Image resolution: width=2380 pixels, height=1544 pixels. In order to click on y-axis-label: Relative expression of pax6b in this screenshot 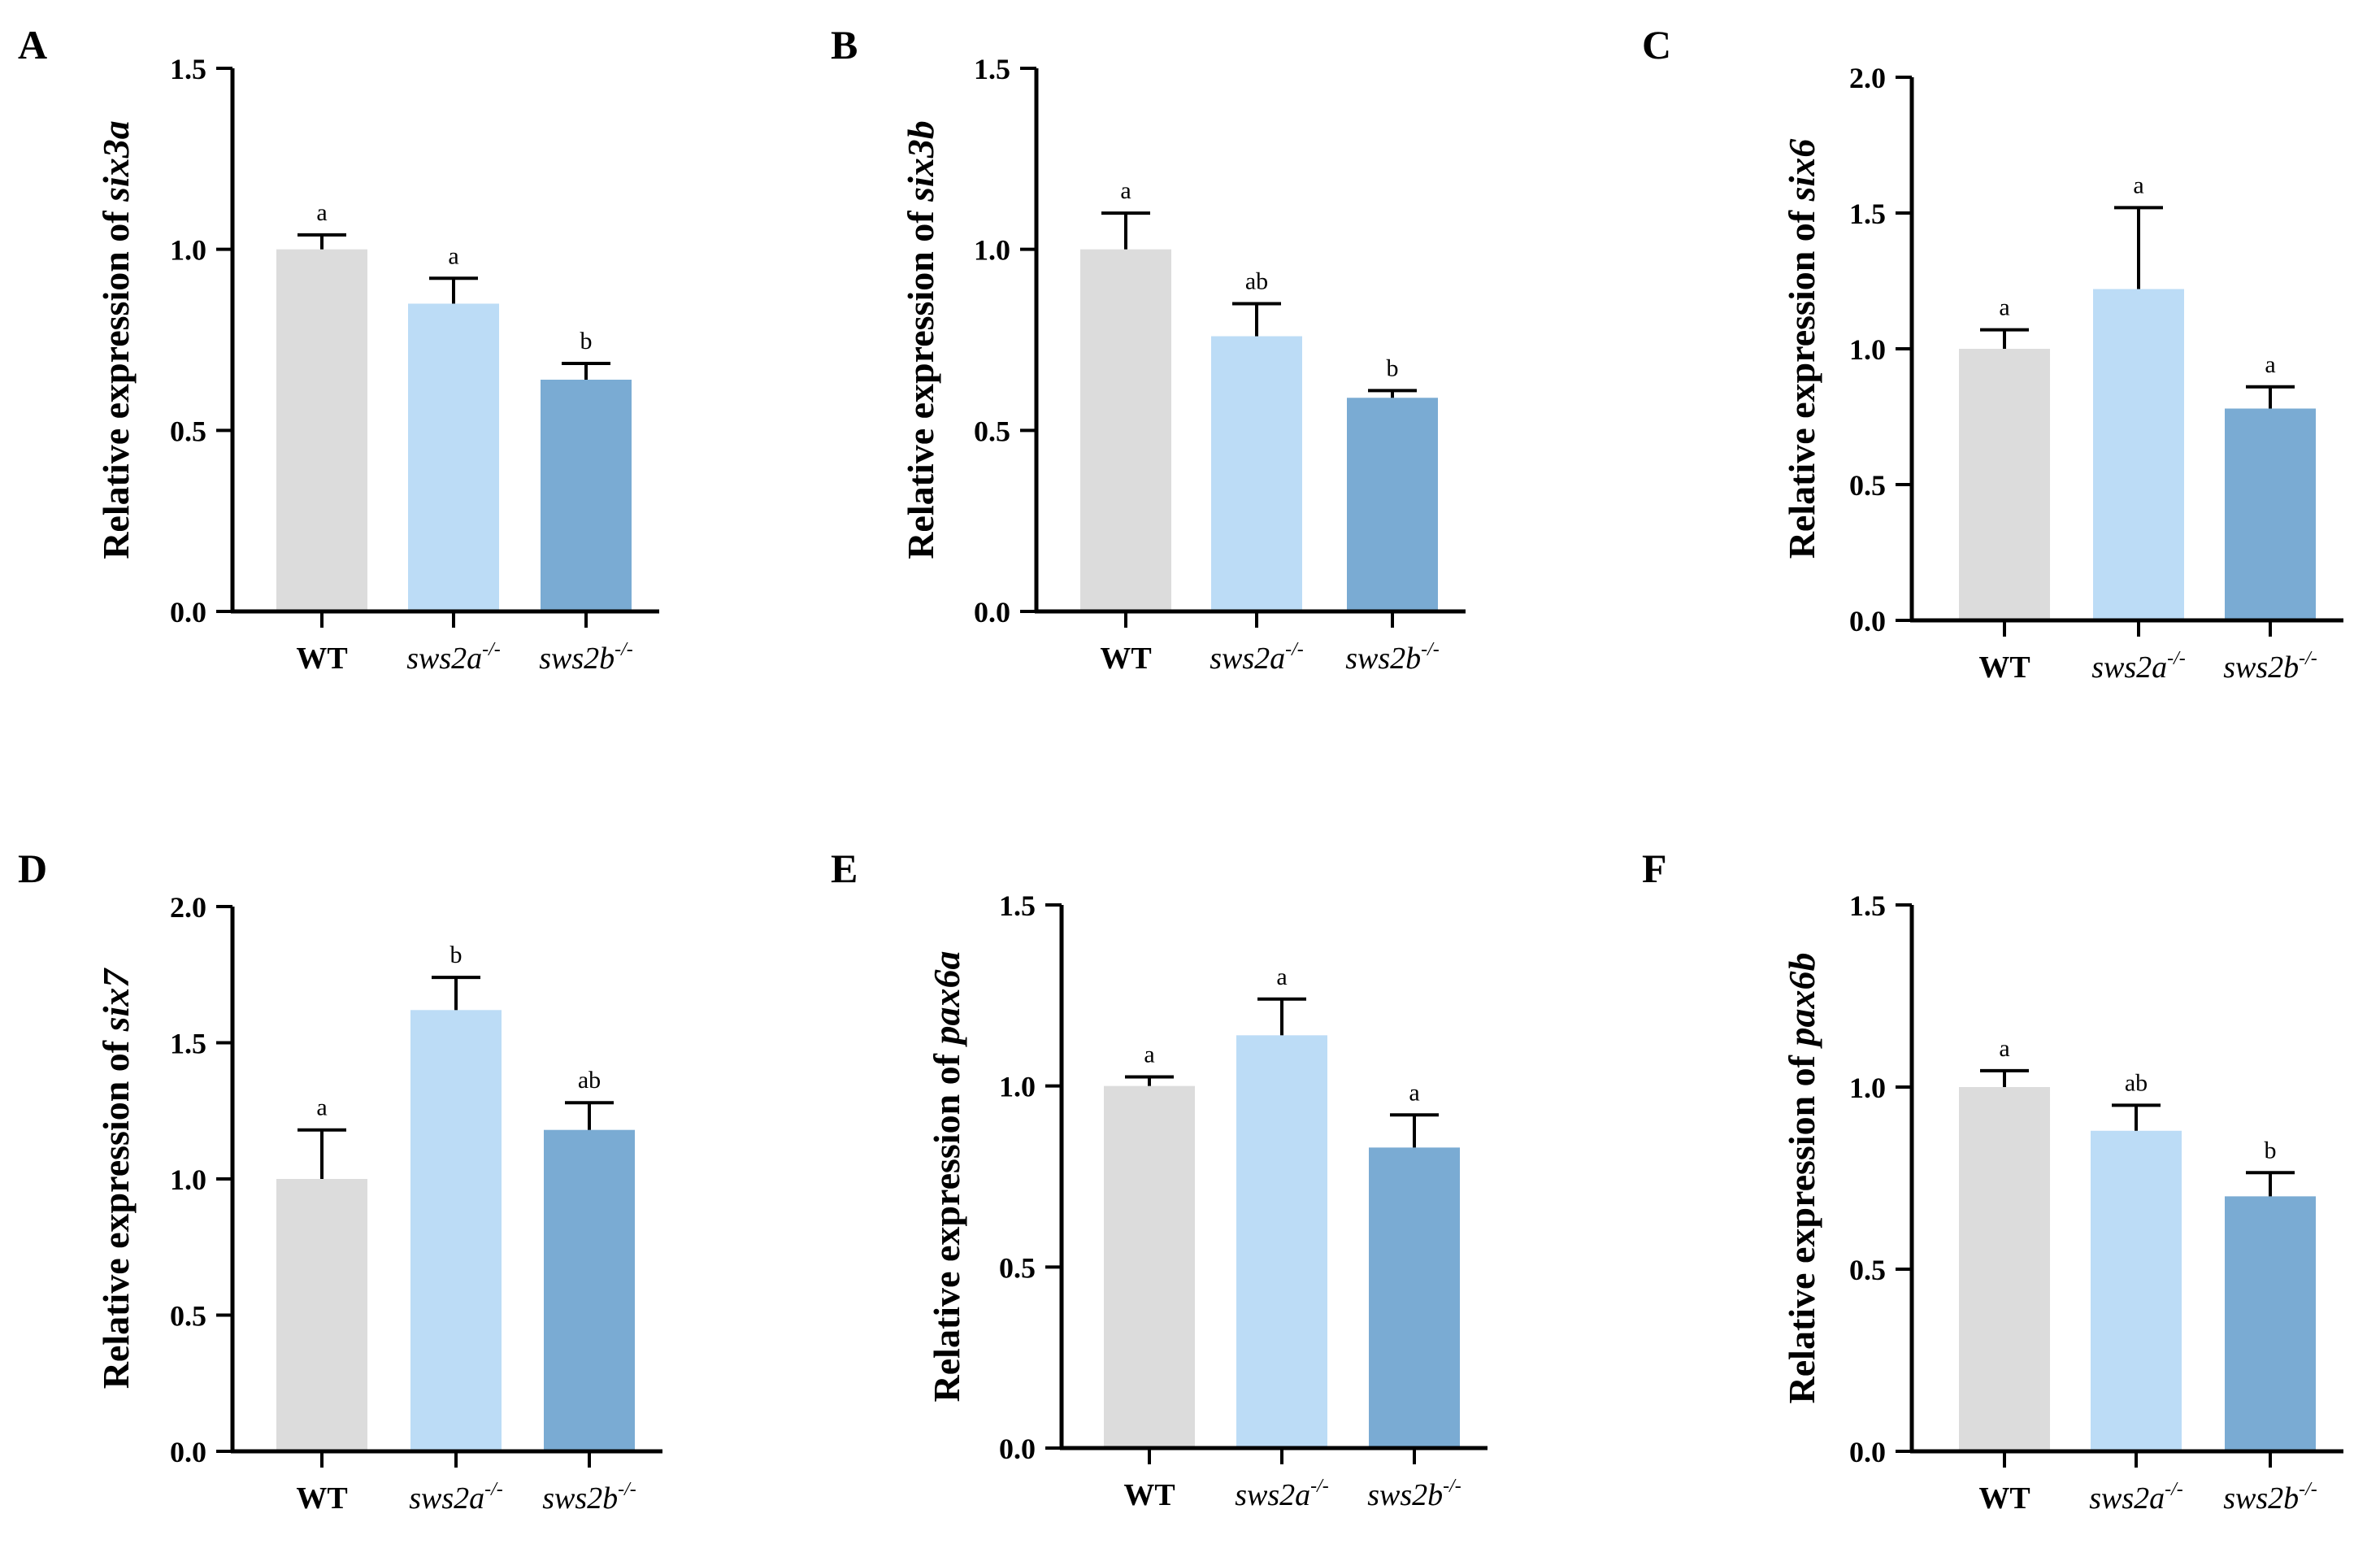, I will do `click(1801, 1178)`.